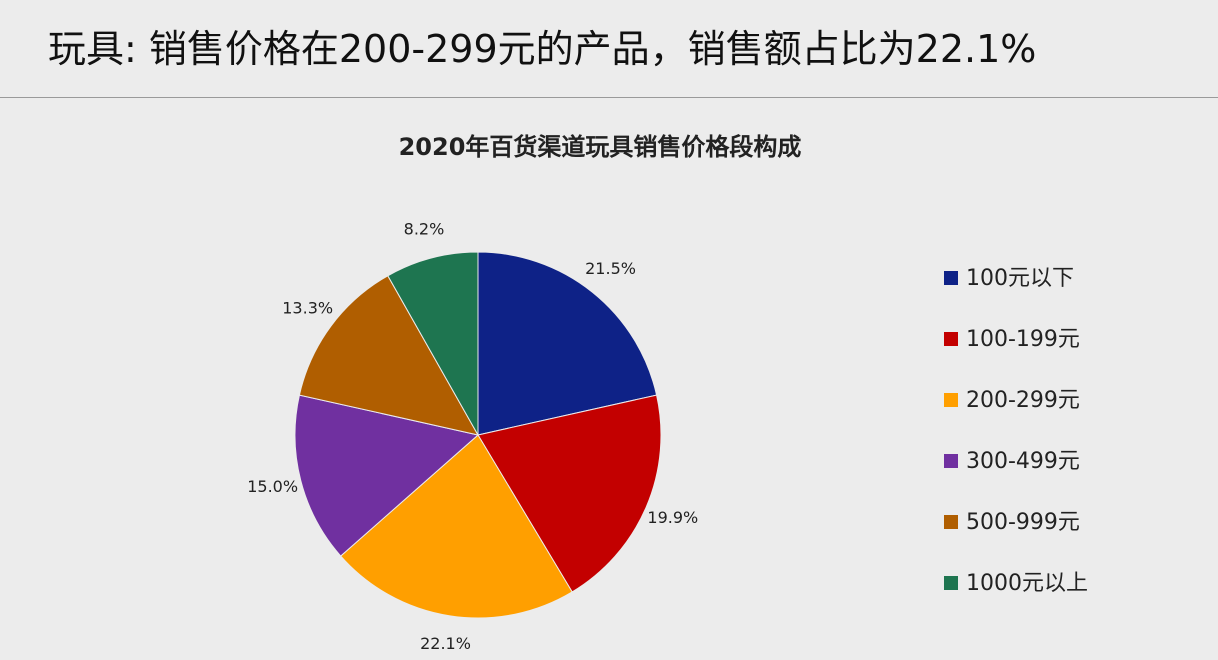 Image resolution: width=1218 pixels, height=660 pixels. I want to click on legend-label: 100元以下, so click(1020, 278).